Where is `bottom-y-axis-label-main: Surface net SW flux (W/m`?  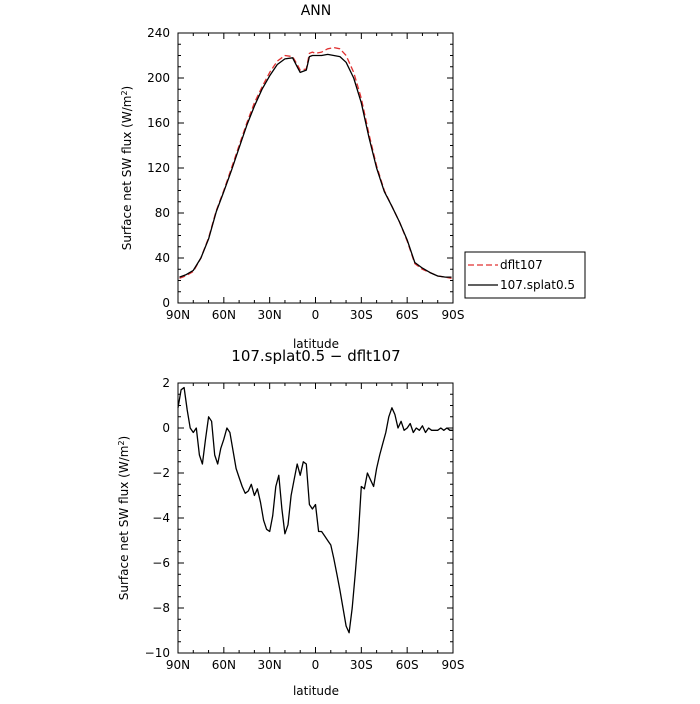
bottom-y-axis-label-main: Surface net SW flux (W/m is located at coordinates (124, 523).